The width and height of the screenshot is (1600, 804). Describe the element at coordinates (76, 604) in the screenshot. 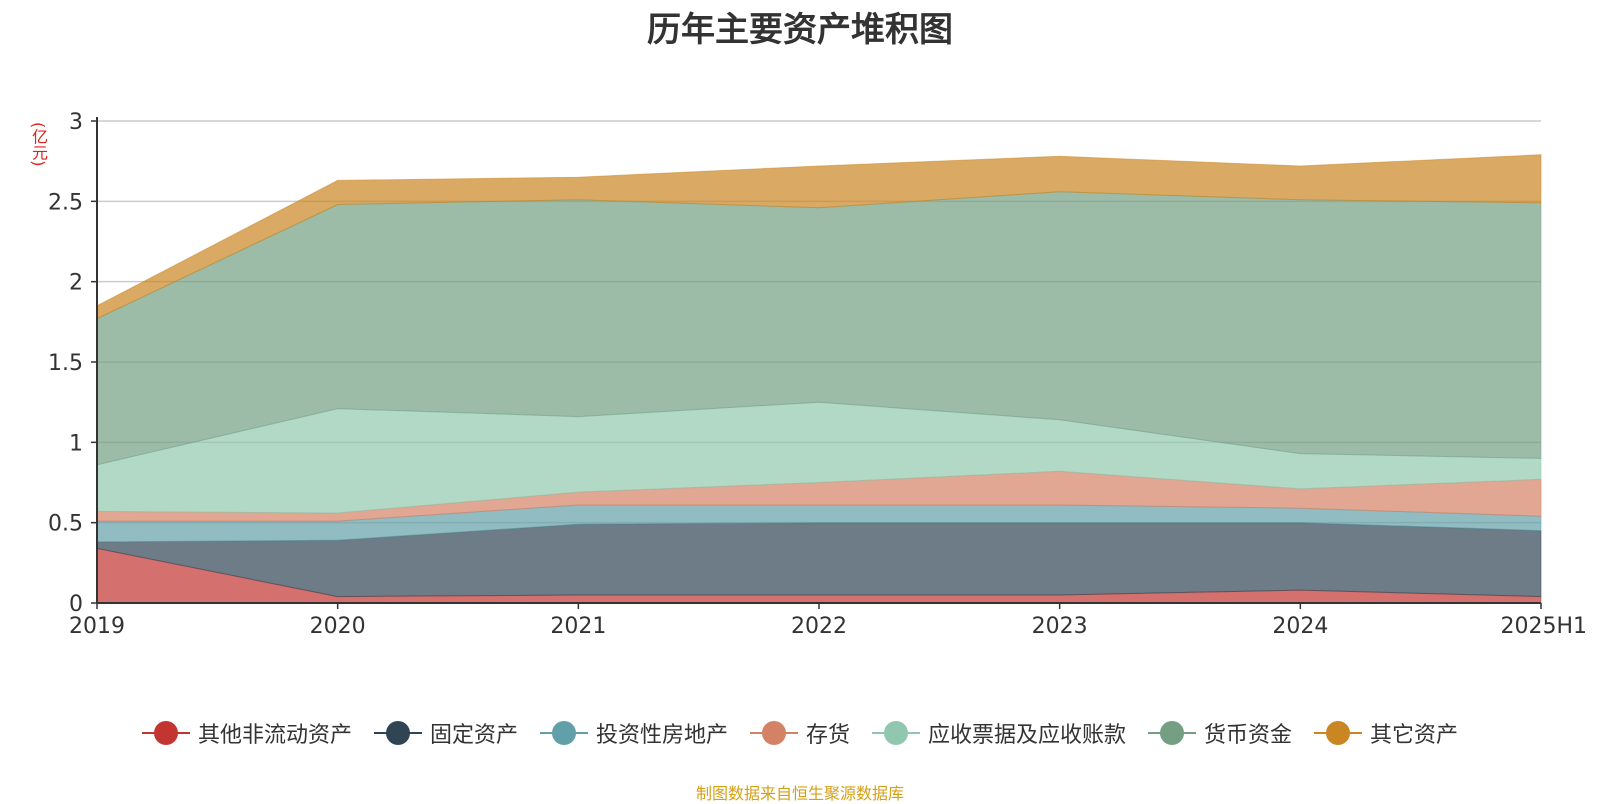

I see `y-tick-label: 0` at that location.